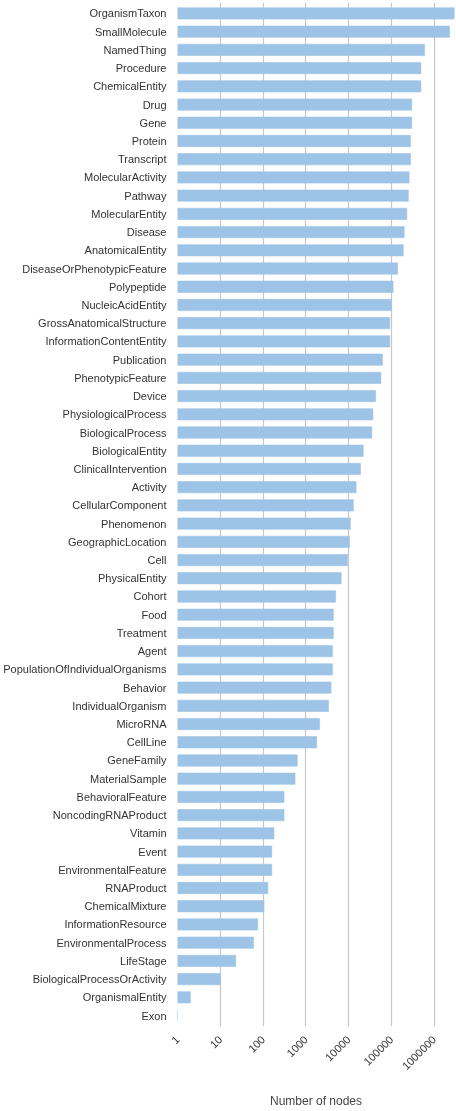 The height and width of the screenshot is (1111, 456). What do you see at coordinates (148, 833) in the screenshot?
I see `y-tick-label: Vitamin` at bounding box center [148, 833].